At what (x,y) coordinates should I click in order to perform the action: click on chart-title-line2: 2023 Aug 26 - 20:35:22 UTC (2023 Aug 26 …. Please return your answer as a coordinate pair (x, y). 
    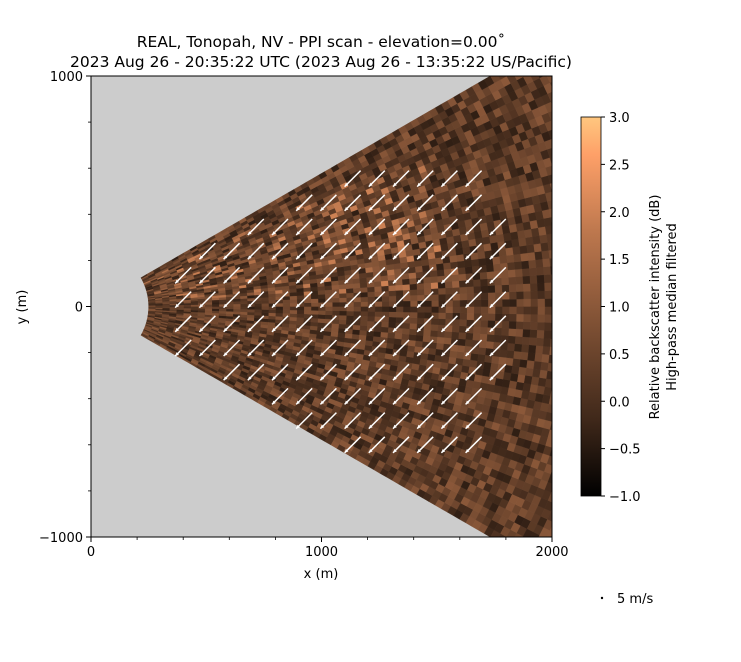
    Looking at the image, I should click on (321, 62).